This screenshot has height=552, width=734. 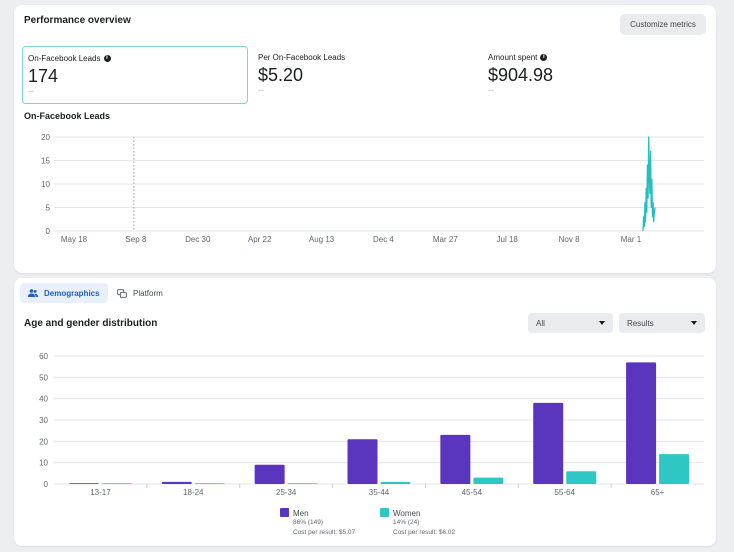 I want to click on x-tick-label: 35-44, so click(x=379, y=492).